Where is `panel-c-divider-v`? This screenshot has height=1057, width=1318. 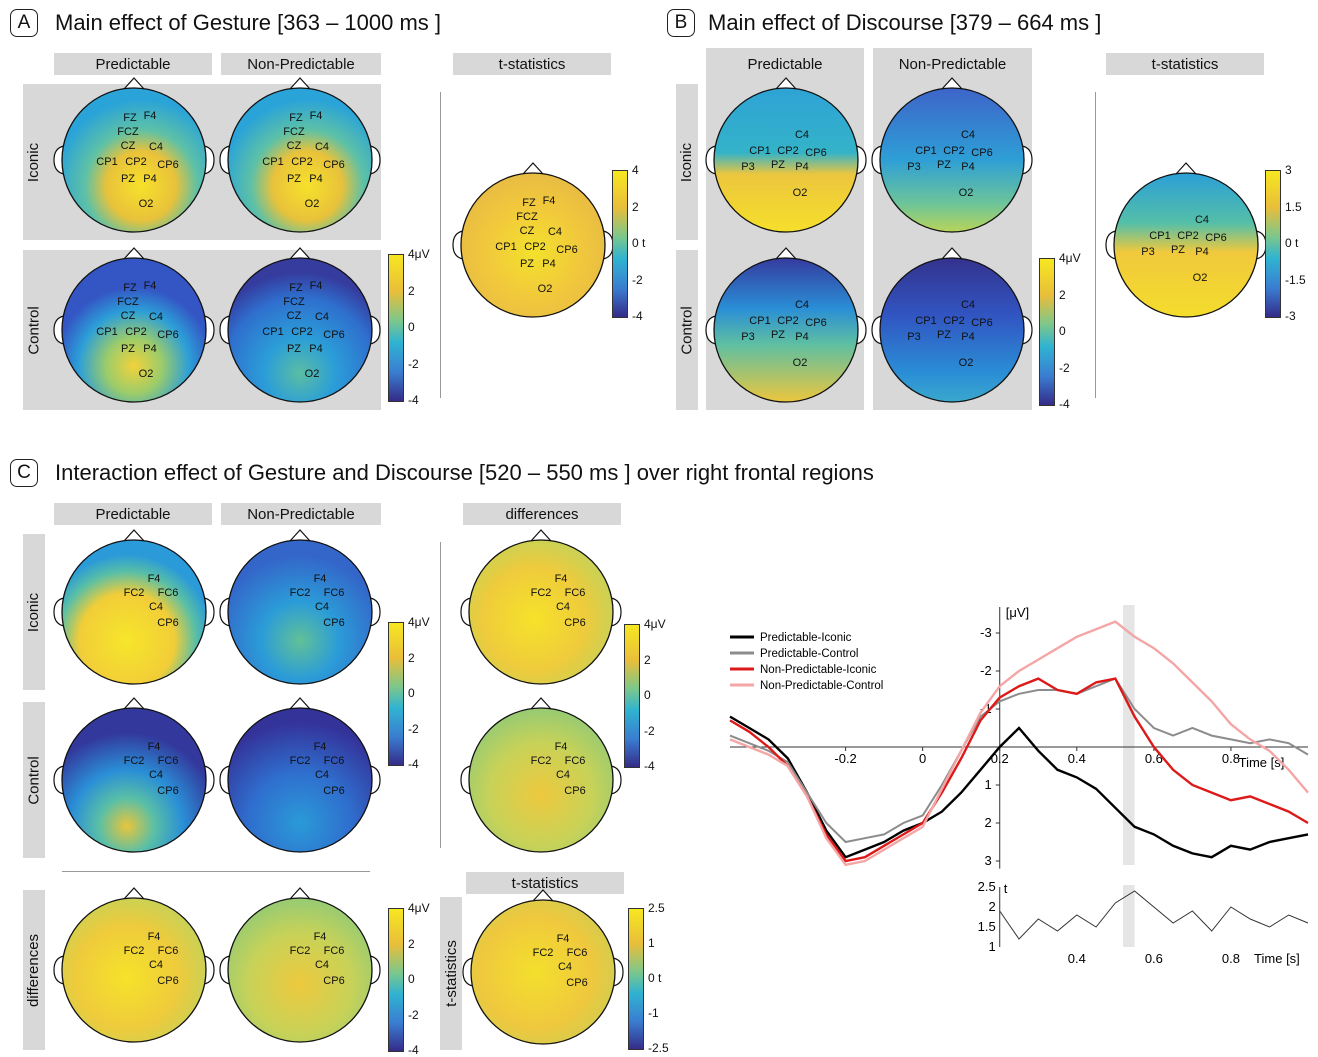 panel-c-divider-v is located at coordinates (440, 695).